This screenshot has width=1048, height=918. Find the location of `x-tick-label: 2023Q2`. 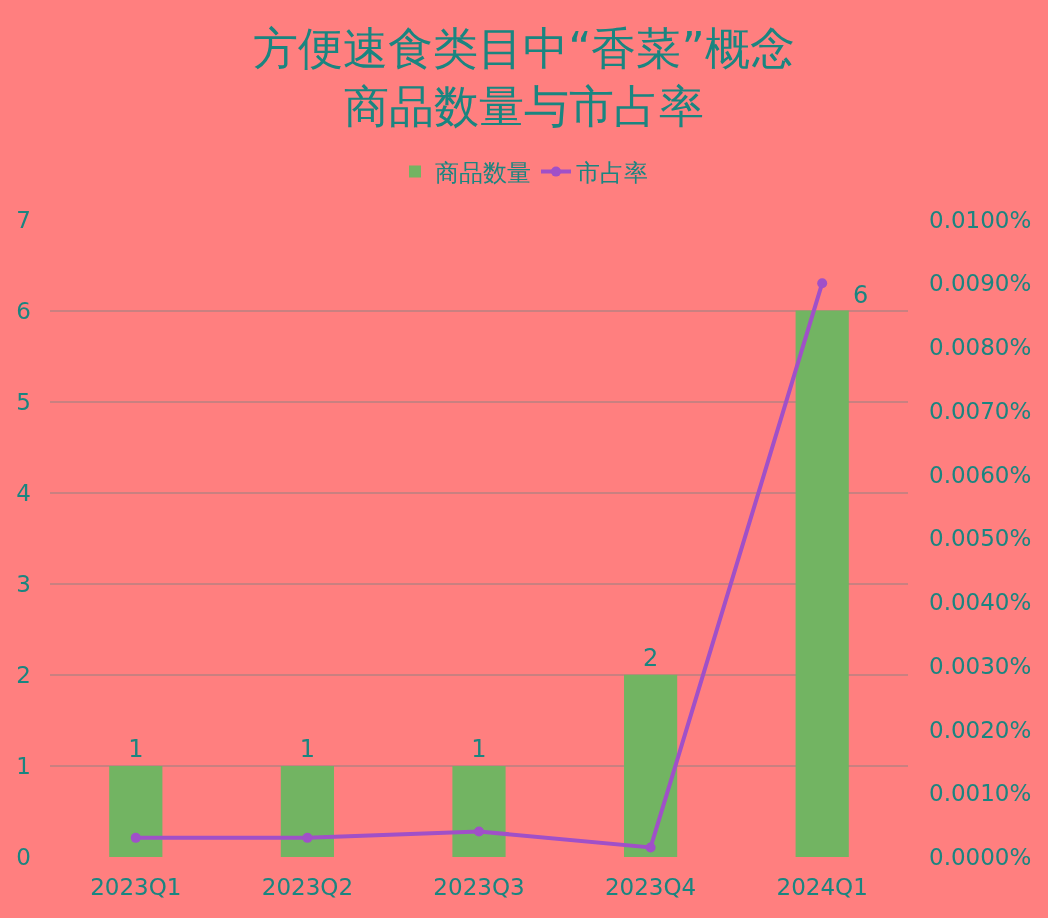

x-tick-label: 2023Q2 is located at coordinates (307, 887).